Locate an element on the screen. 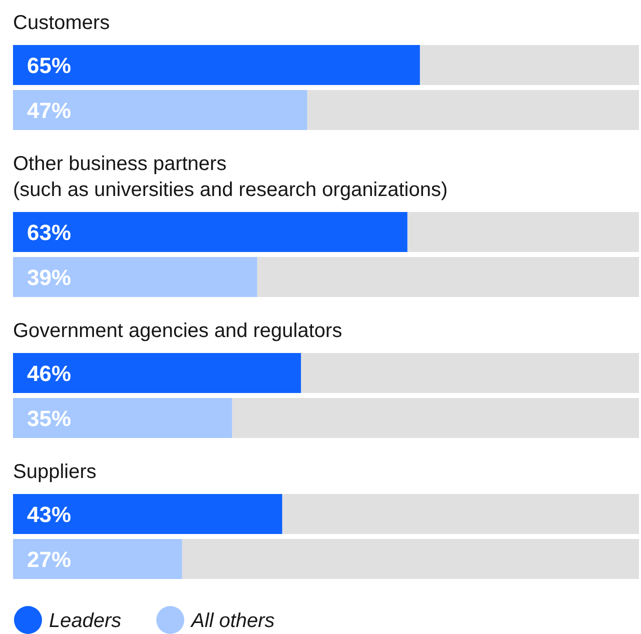  data-label: 46% is located at coordinates (49, 373).